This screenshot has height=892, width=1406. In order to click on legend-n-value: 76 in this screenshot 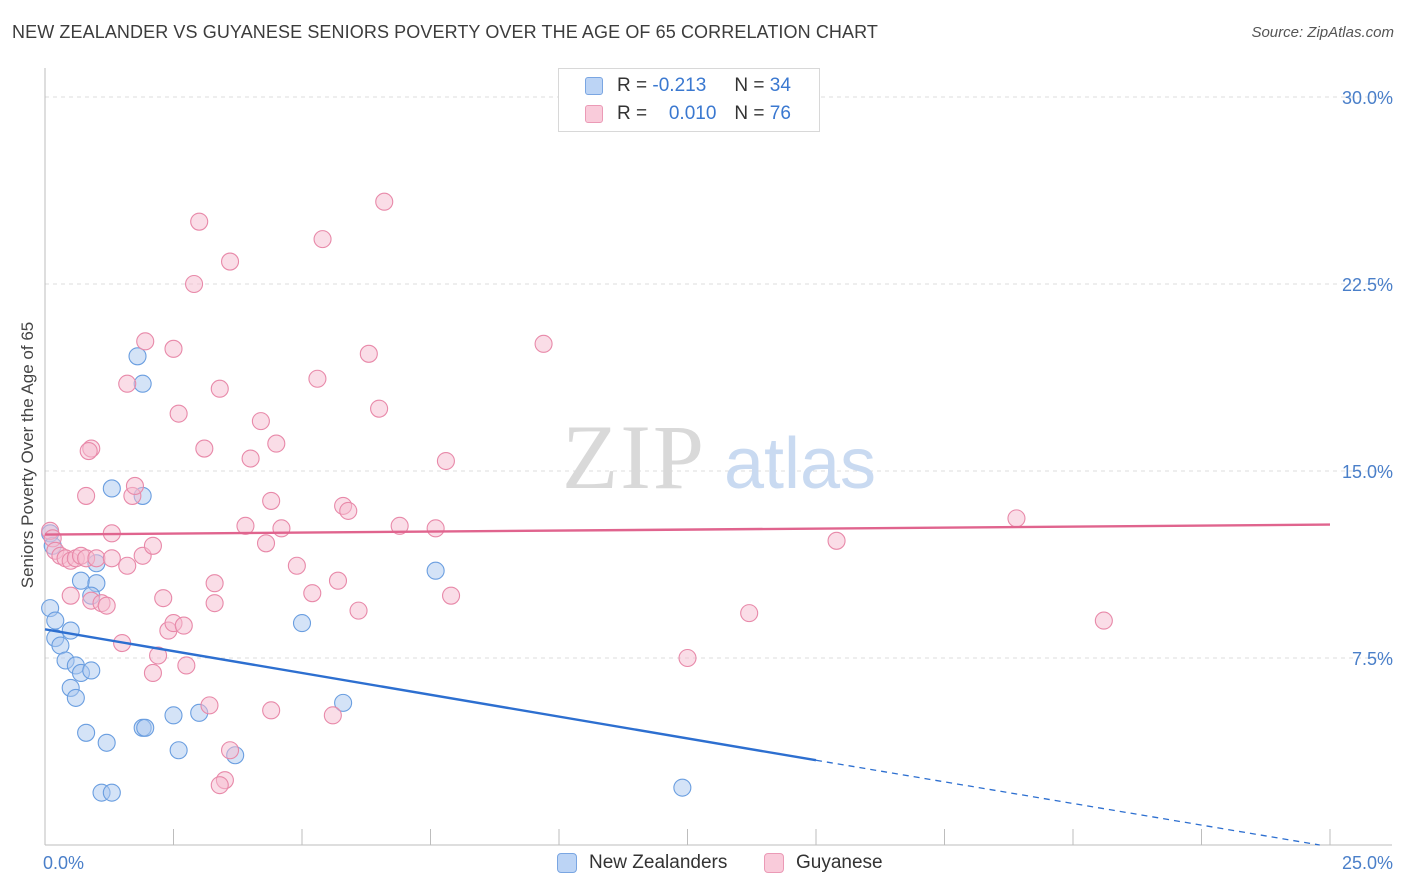, I will do `click(780, 113)`.